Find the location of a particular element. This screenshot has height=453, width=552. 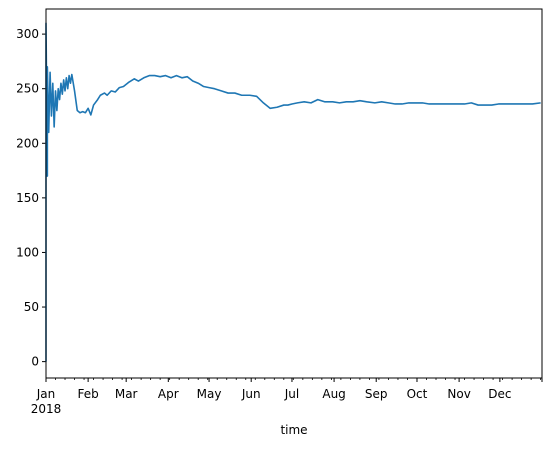

y-tick-label: 50 is located at coordinates (31, 307).